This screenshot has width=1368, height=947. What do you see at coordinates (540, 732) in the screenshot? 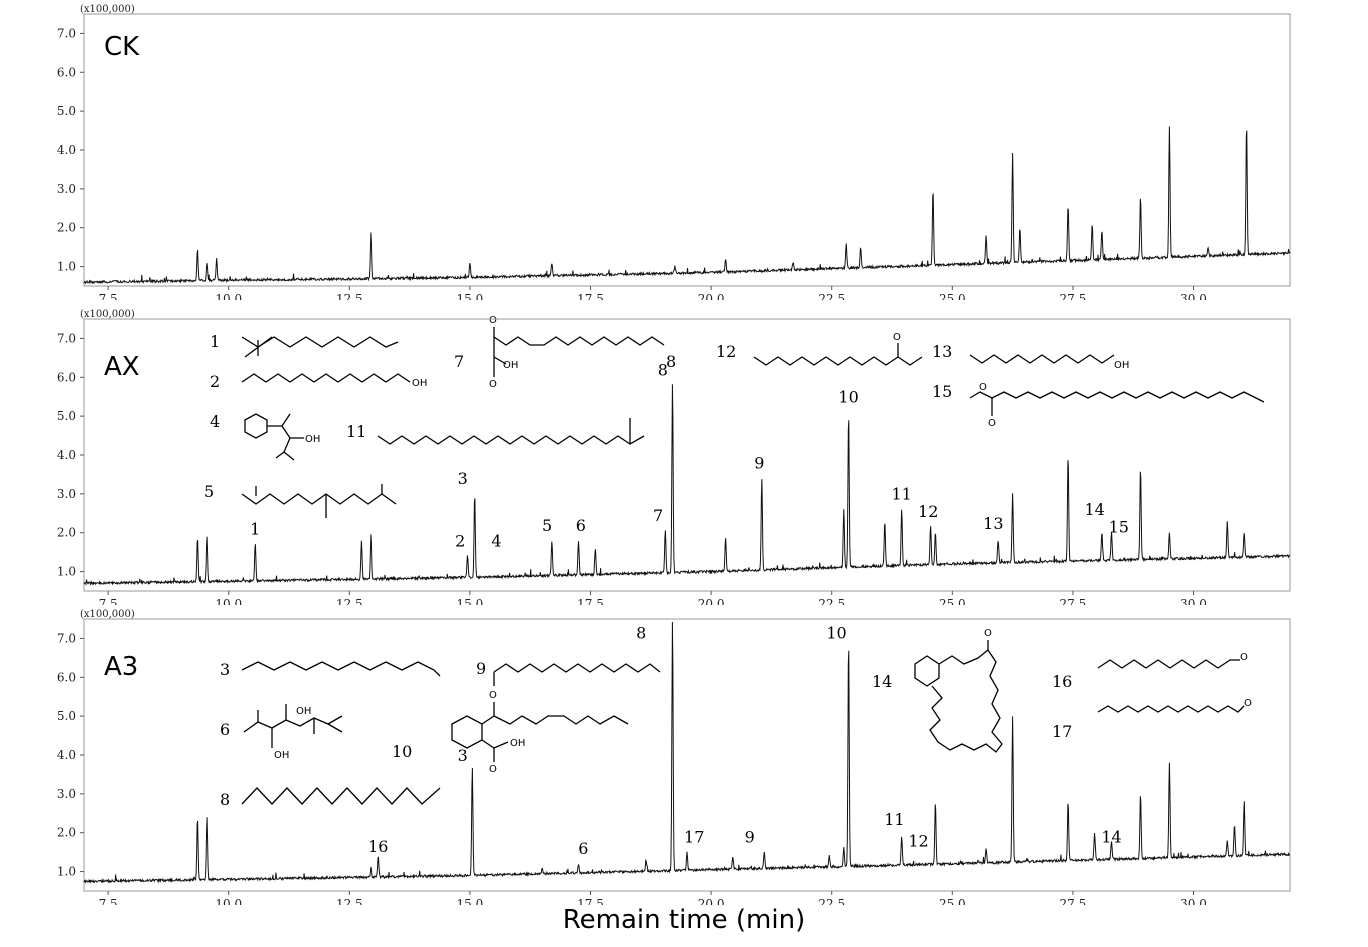
I see `structure-10: O OH O` at bounding box center [540, 732].